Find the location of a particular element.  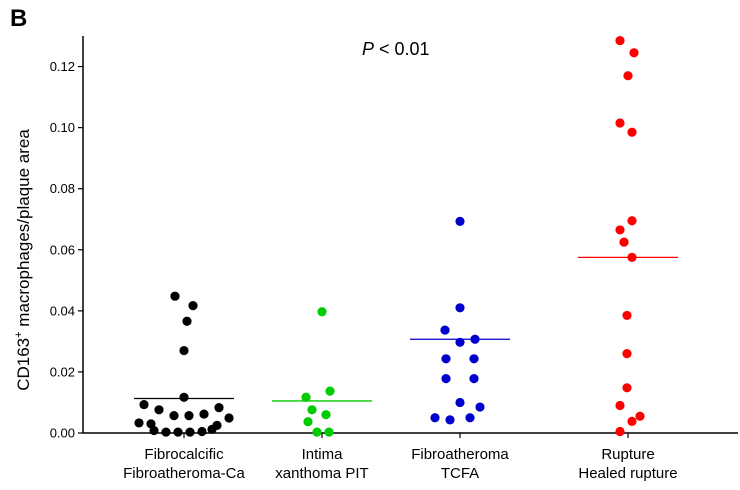

category-label-line2: xanthoma PIT is located at coordinates (321, 473).